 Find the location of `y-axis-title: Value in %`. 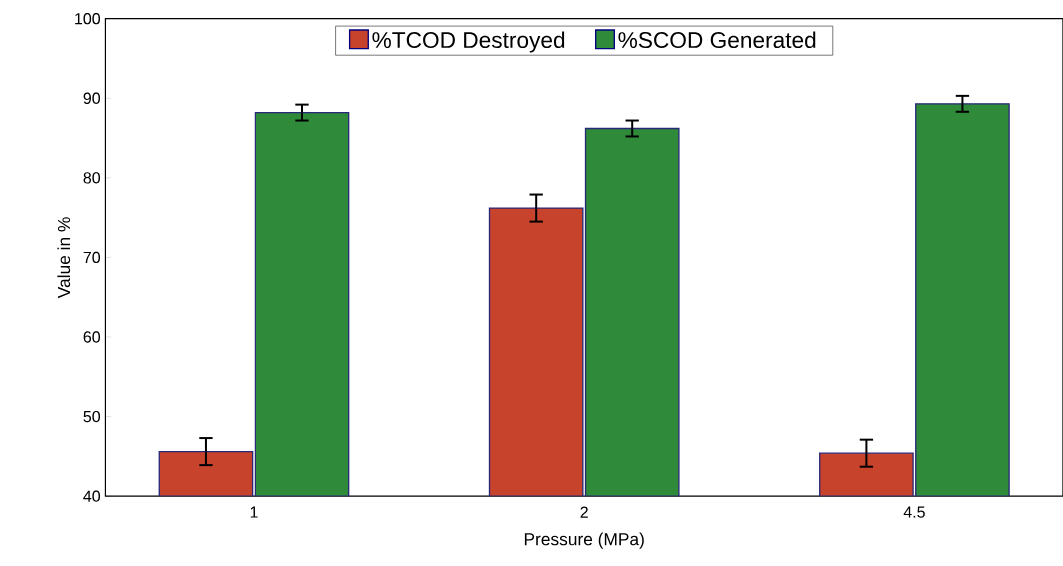

y-axis-title: Value in % is located at coordinates (64, 258).